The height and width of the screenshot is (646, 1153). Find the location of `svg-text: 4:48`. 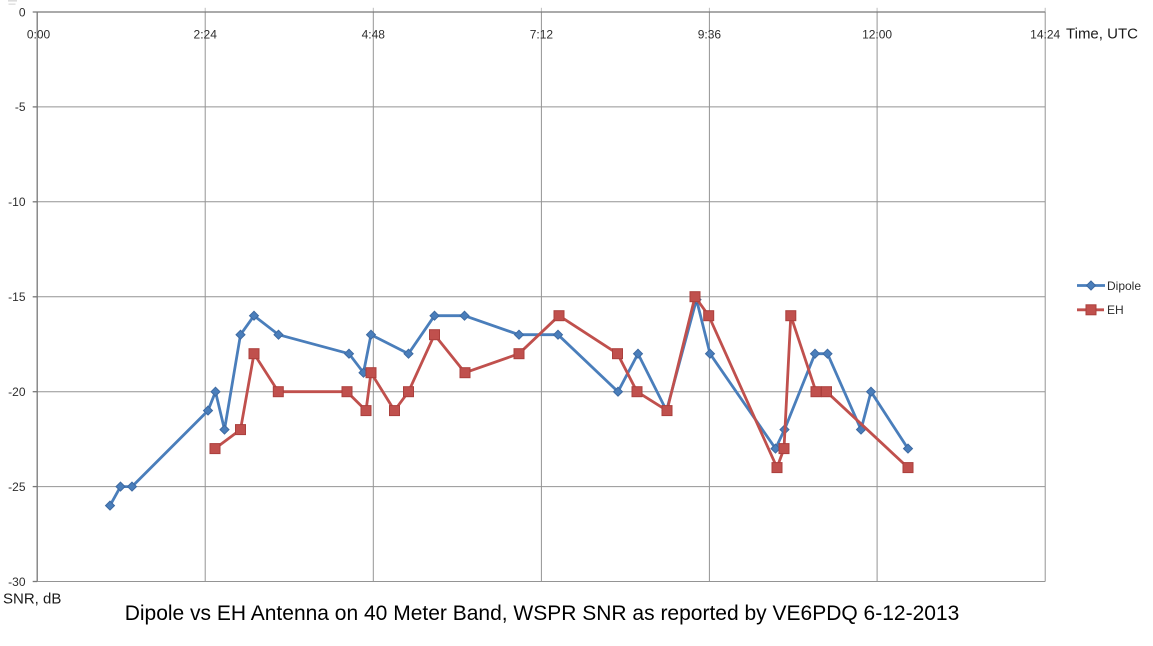

svg-text: 4:48 is located at coordinates (374, 34).